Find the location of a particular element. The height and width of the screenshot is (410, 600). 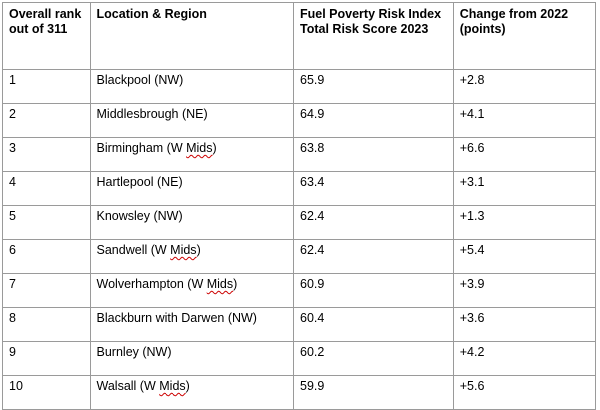

header-overall-rank: Overall rank out of 311 is located at coordinates (46, 36).